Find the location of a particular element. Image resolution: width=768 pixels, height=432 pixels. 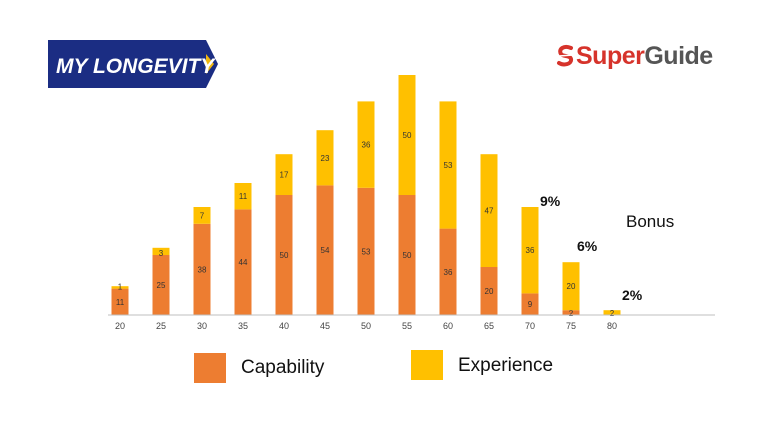

annotation-2-percent: 2% is located at coordinates (632, 295).